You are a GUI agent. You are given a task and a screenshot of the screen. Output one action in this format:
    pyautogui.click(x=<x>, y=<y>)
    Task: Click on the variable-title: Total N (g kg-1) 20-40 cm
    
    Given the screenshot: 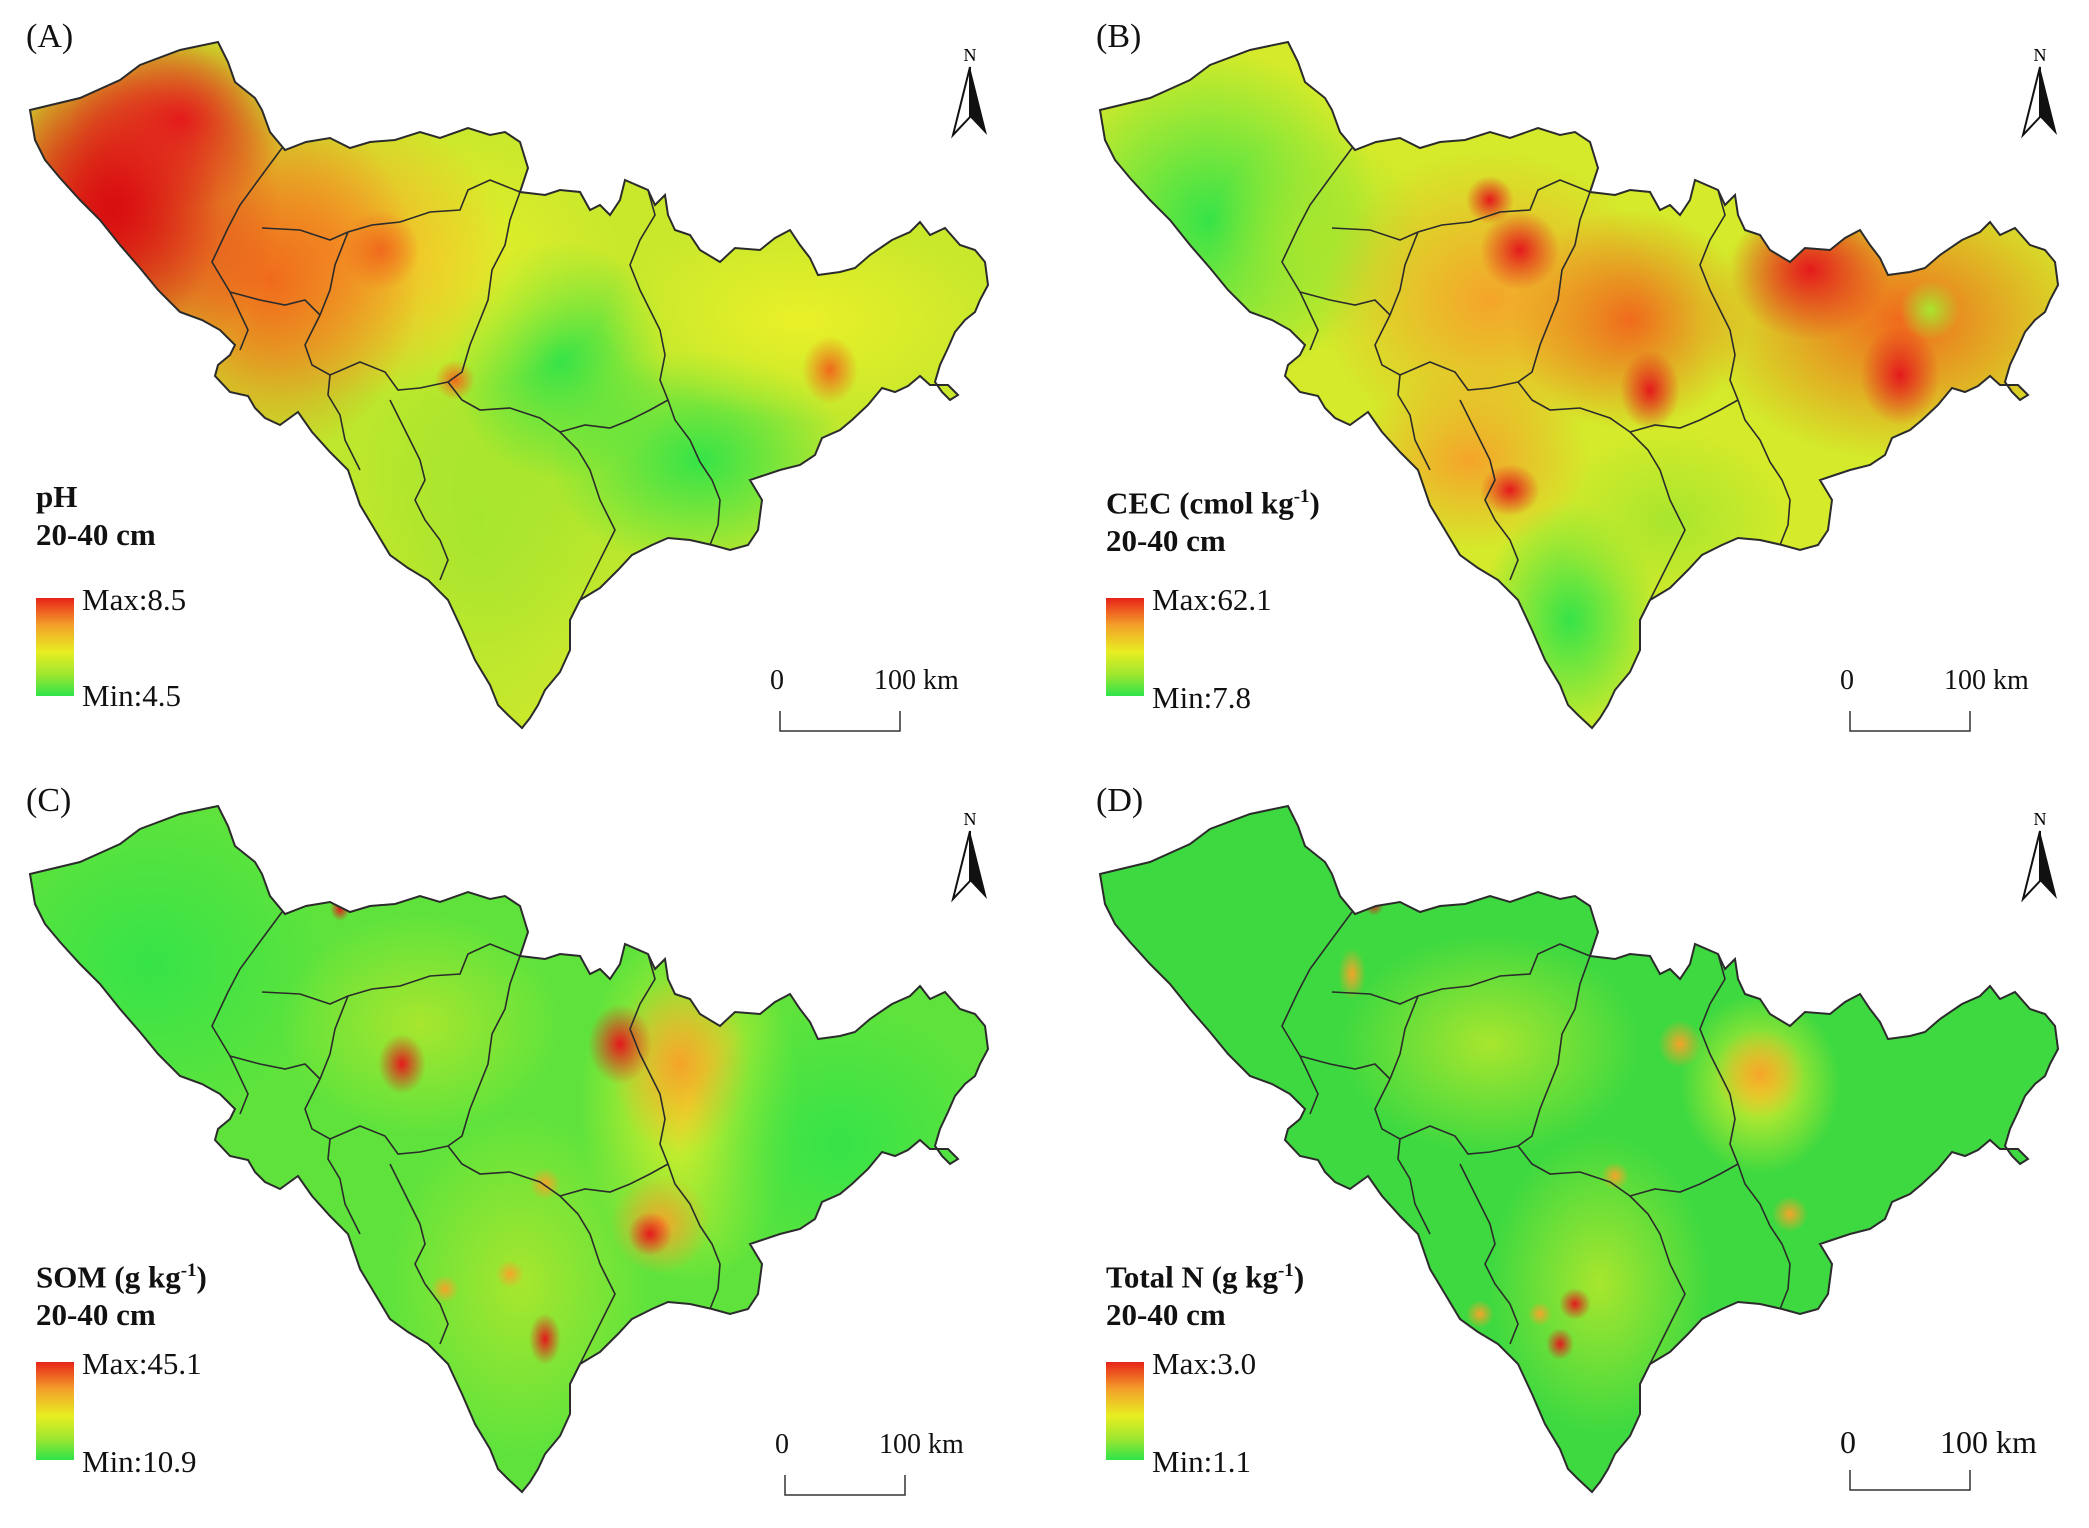 What is the action you would take?
    pyautogui.click(x=1205, y=1296)
    